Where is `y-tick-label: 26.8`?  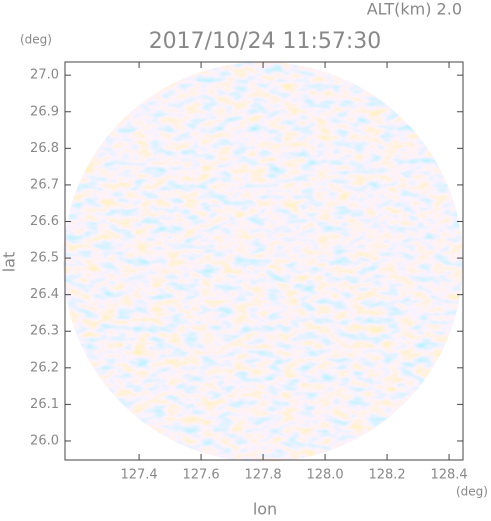 y-tick-label: 26.8 is located at coordinates (44, 148).